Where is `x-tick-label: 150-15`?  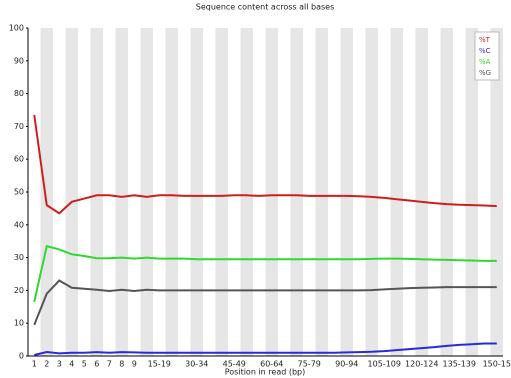
x-tick-label: 150-15 is located at coordinates (497, 364).